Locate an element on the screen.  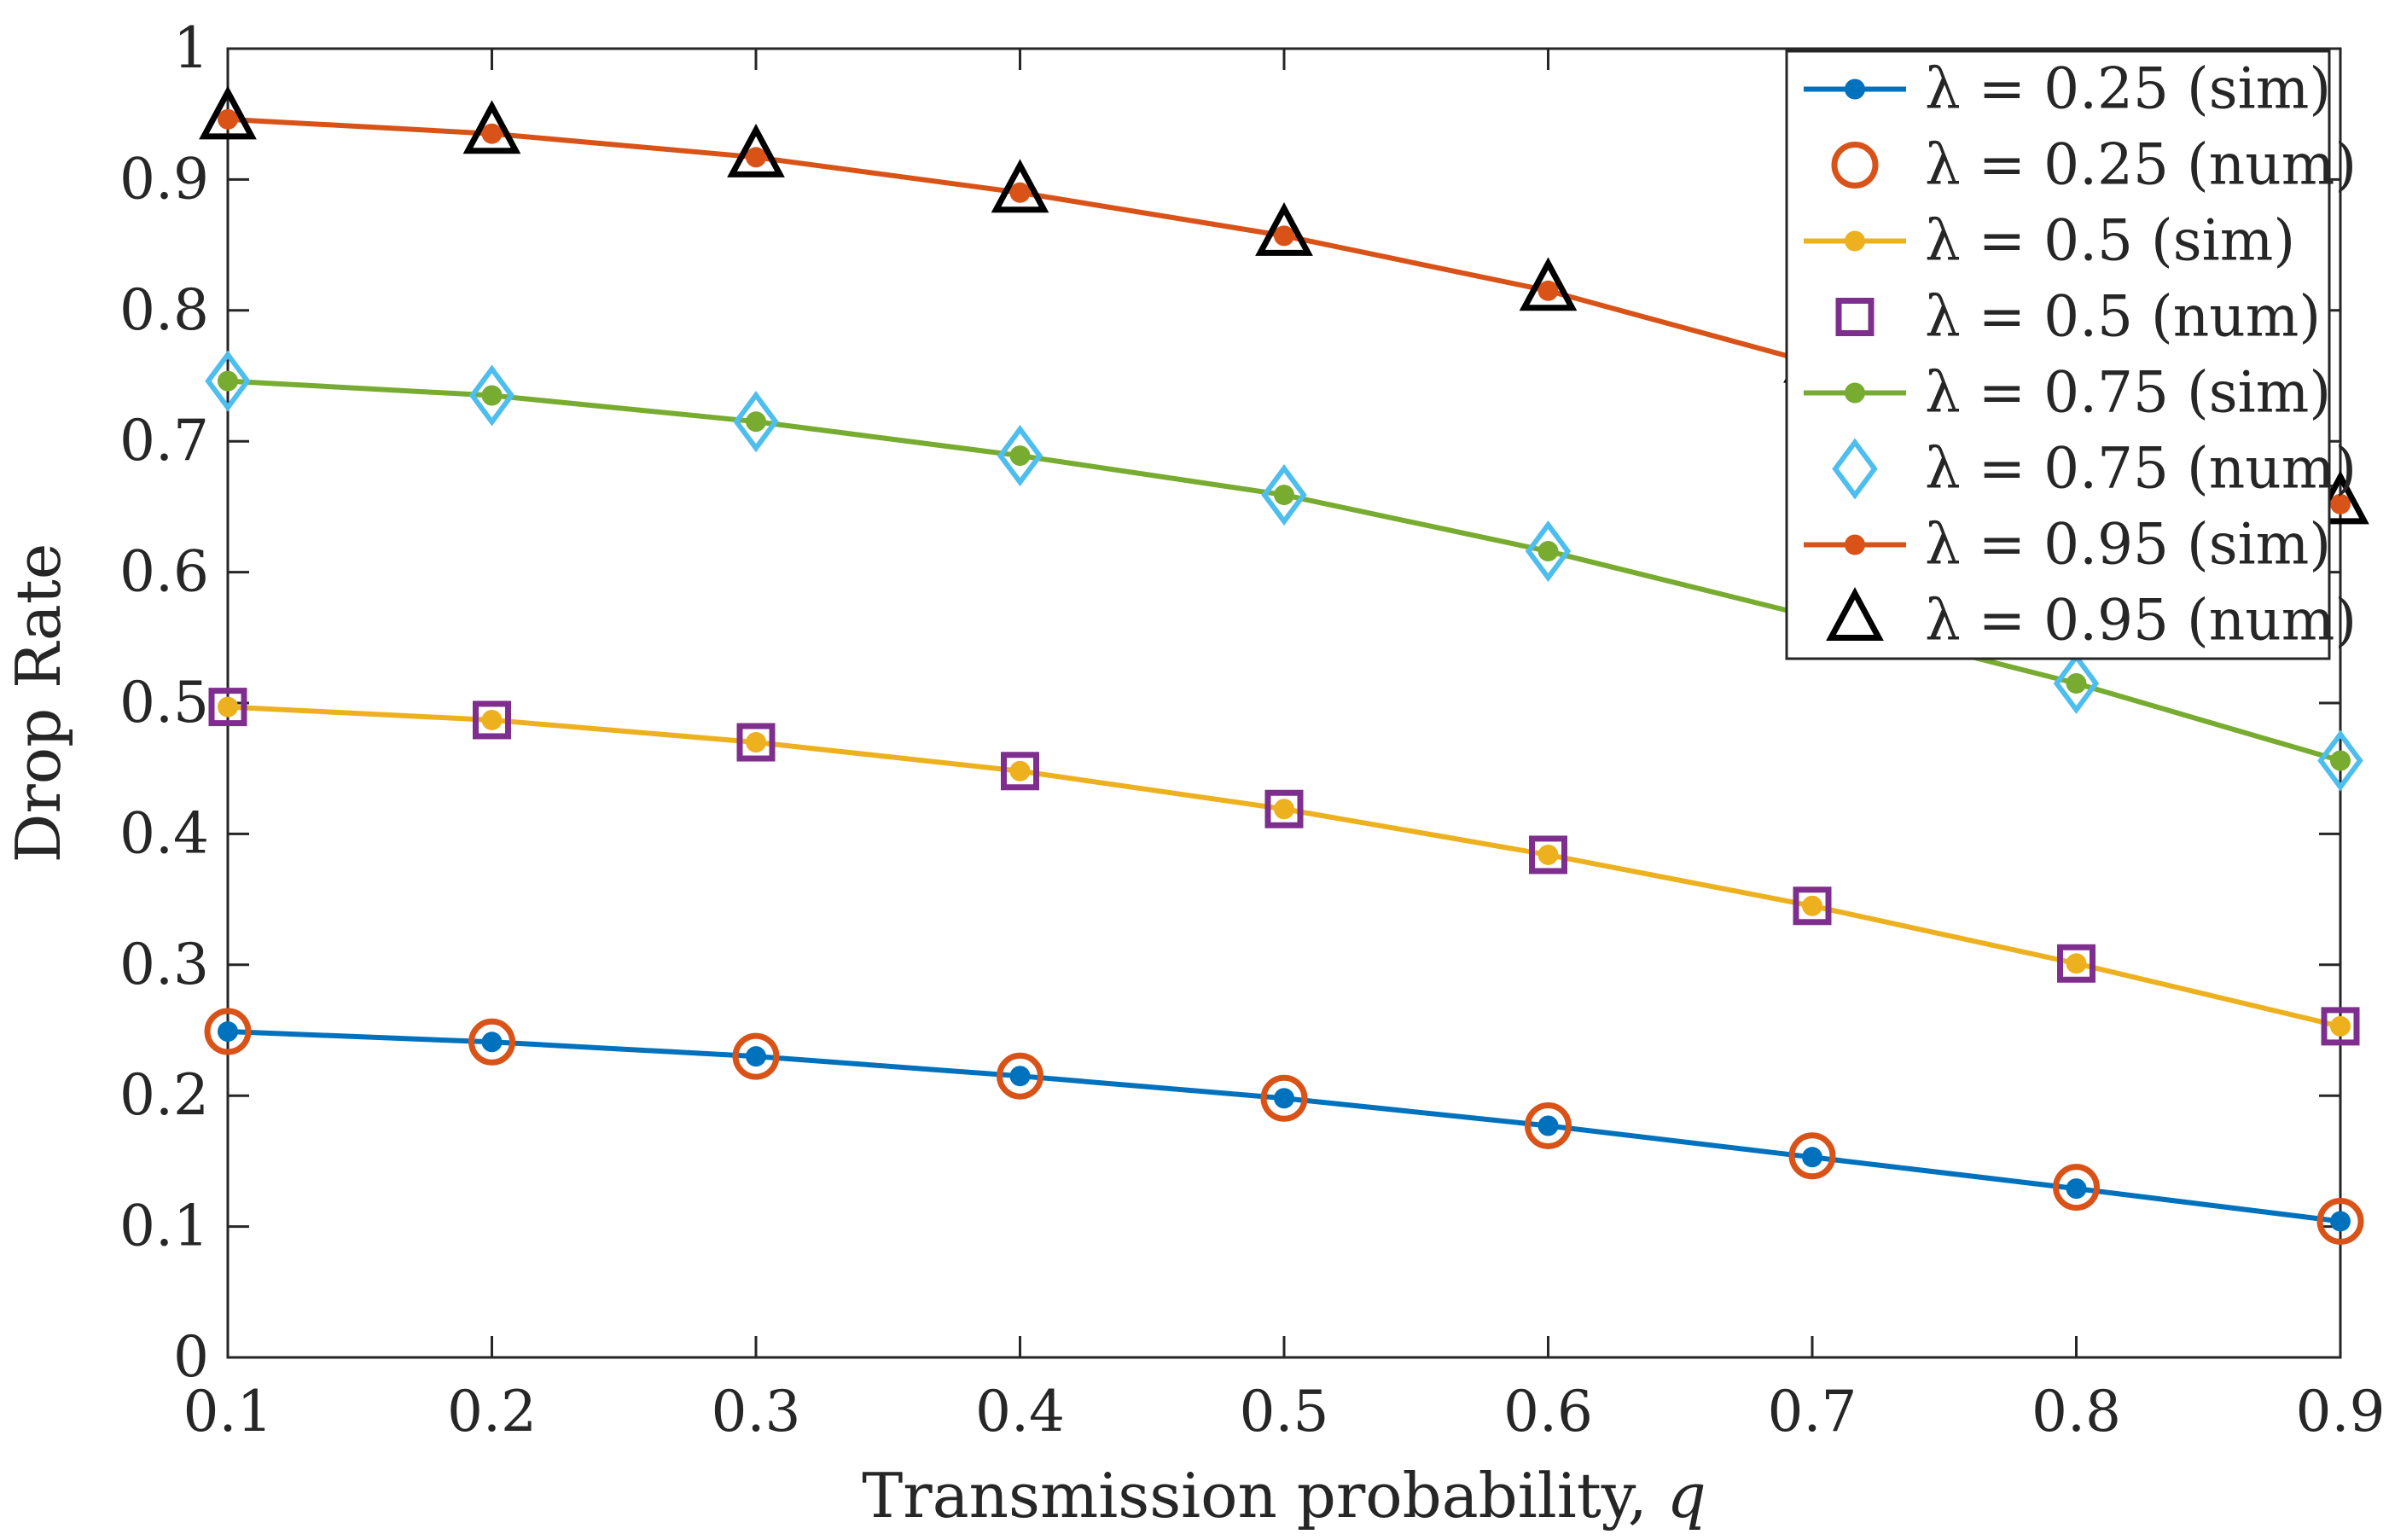
legend-entry: λ = 0.25 (sim) is located at coordinates (2067, 89).